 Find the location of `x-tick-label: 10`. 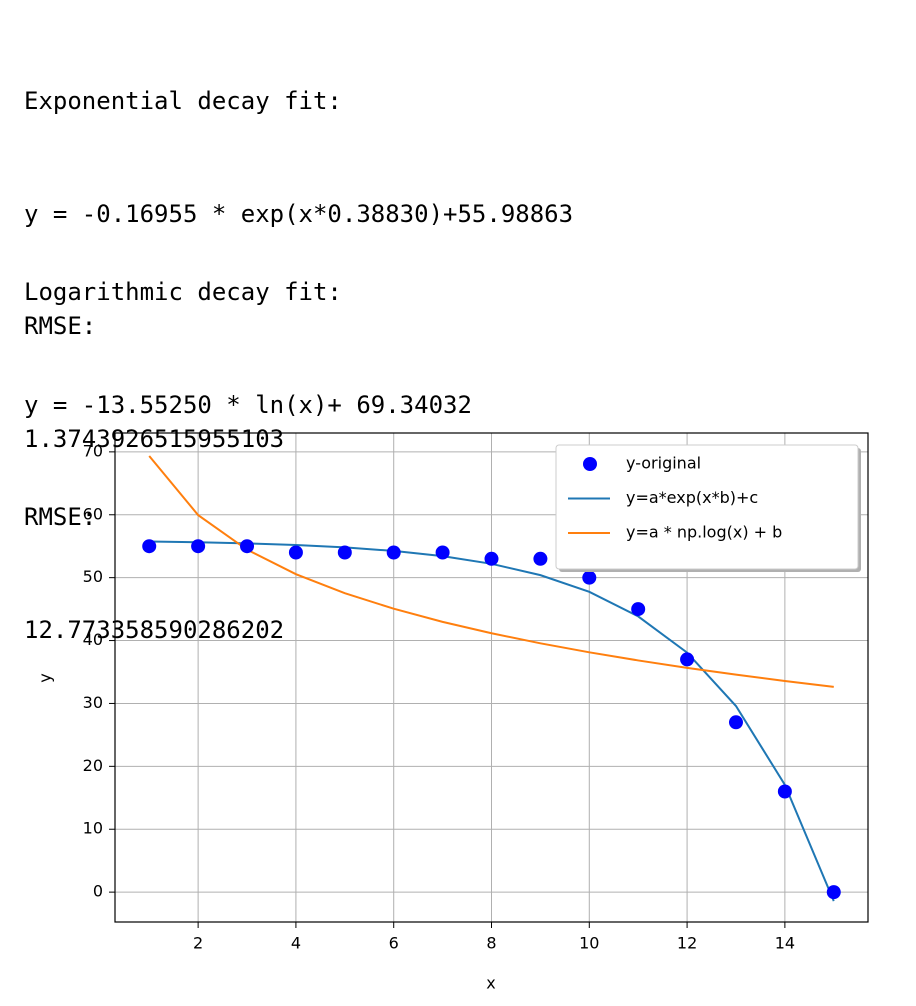

x-tick-label: 10 is located at coordinates (589, 943).